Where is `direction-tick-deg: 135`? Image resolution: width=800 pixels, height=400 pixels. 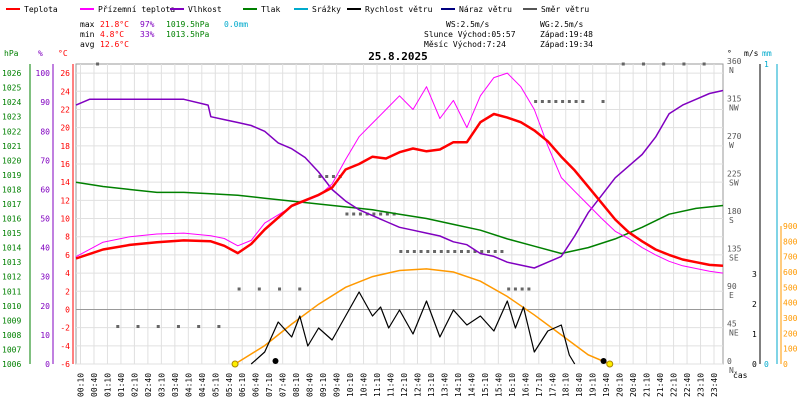 direction-tick-deg: 135 is located at coordinates (734, 249).